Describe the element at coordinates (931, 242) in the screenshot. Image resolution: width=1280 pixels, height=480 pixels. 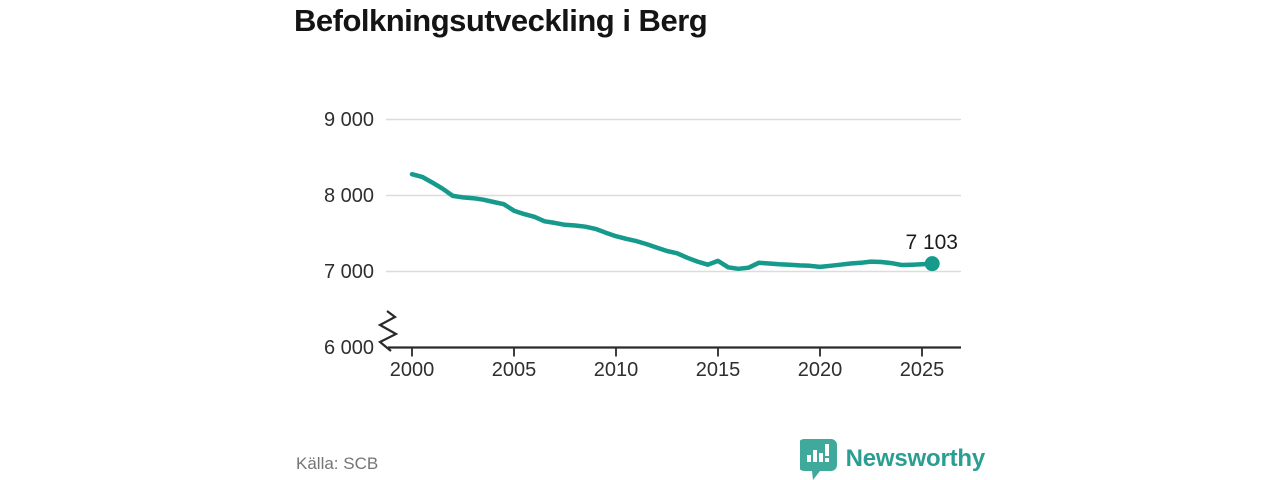
I see `latest-value-label: 7 103` at that location.